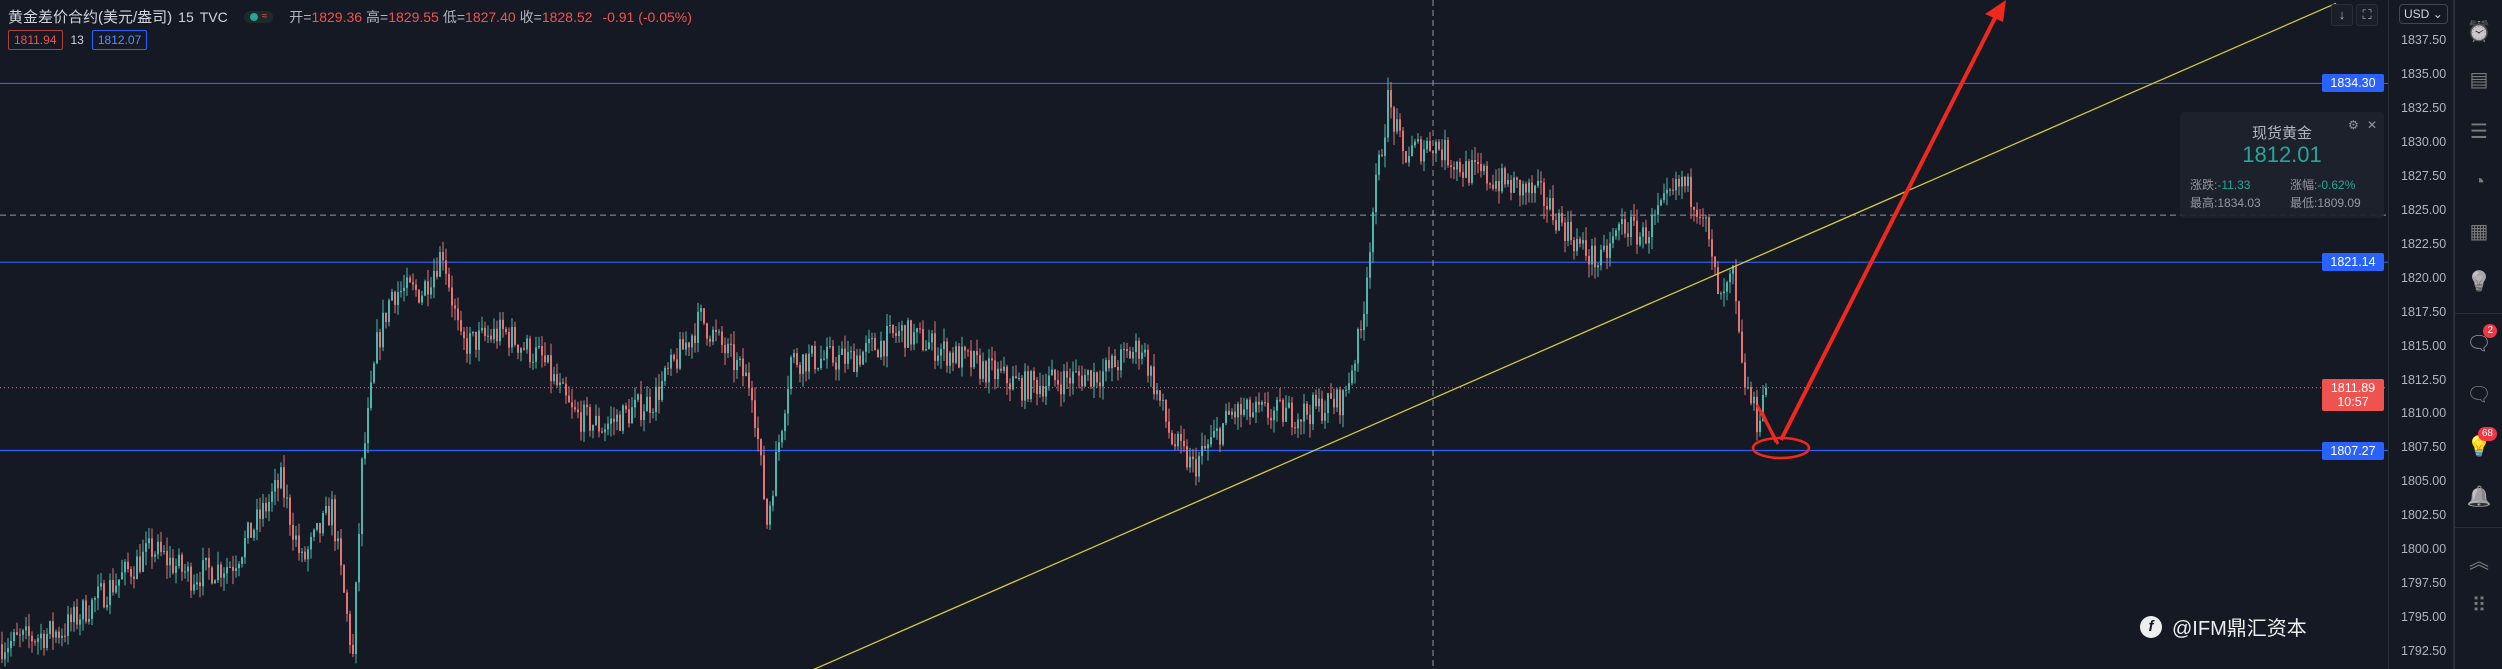 Image resolution: width=2502 pixels, height=669 pixels. What do you see at coordinates (2479, 395) in the screenshot?
I see `chat-icon: 🗨` at bounding box center [2479, 395].